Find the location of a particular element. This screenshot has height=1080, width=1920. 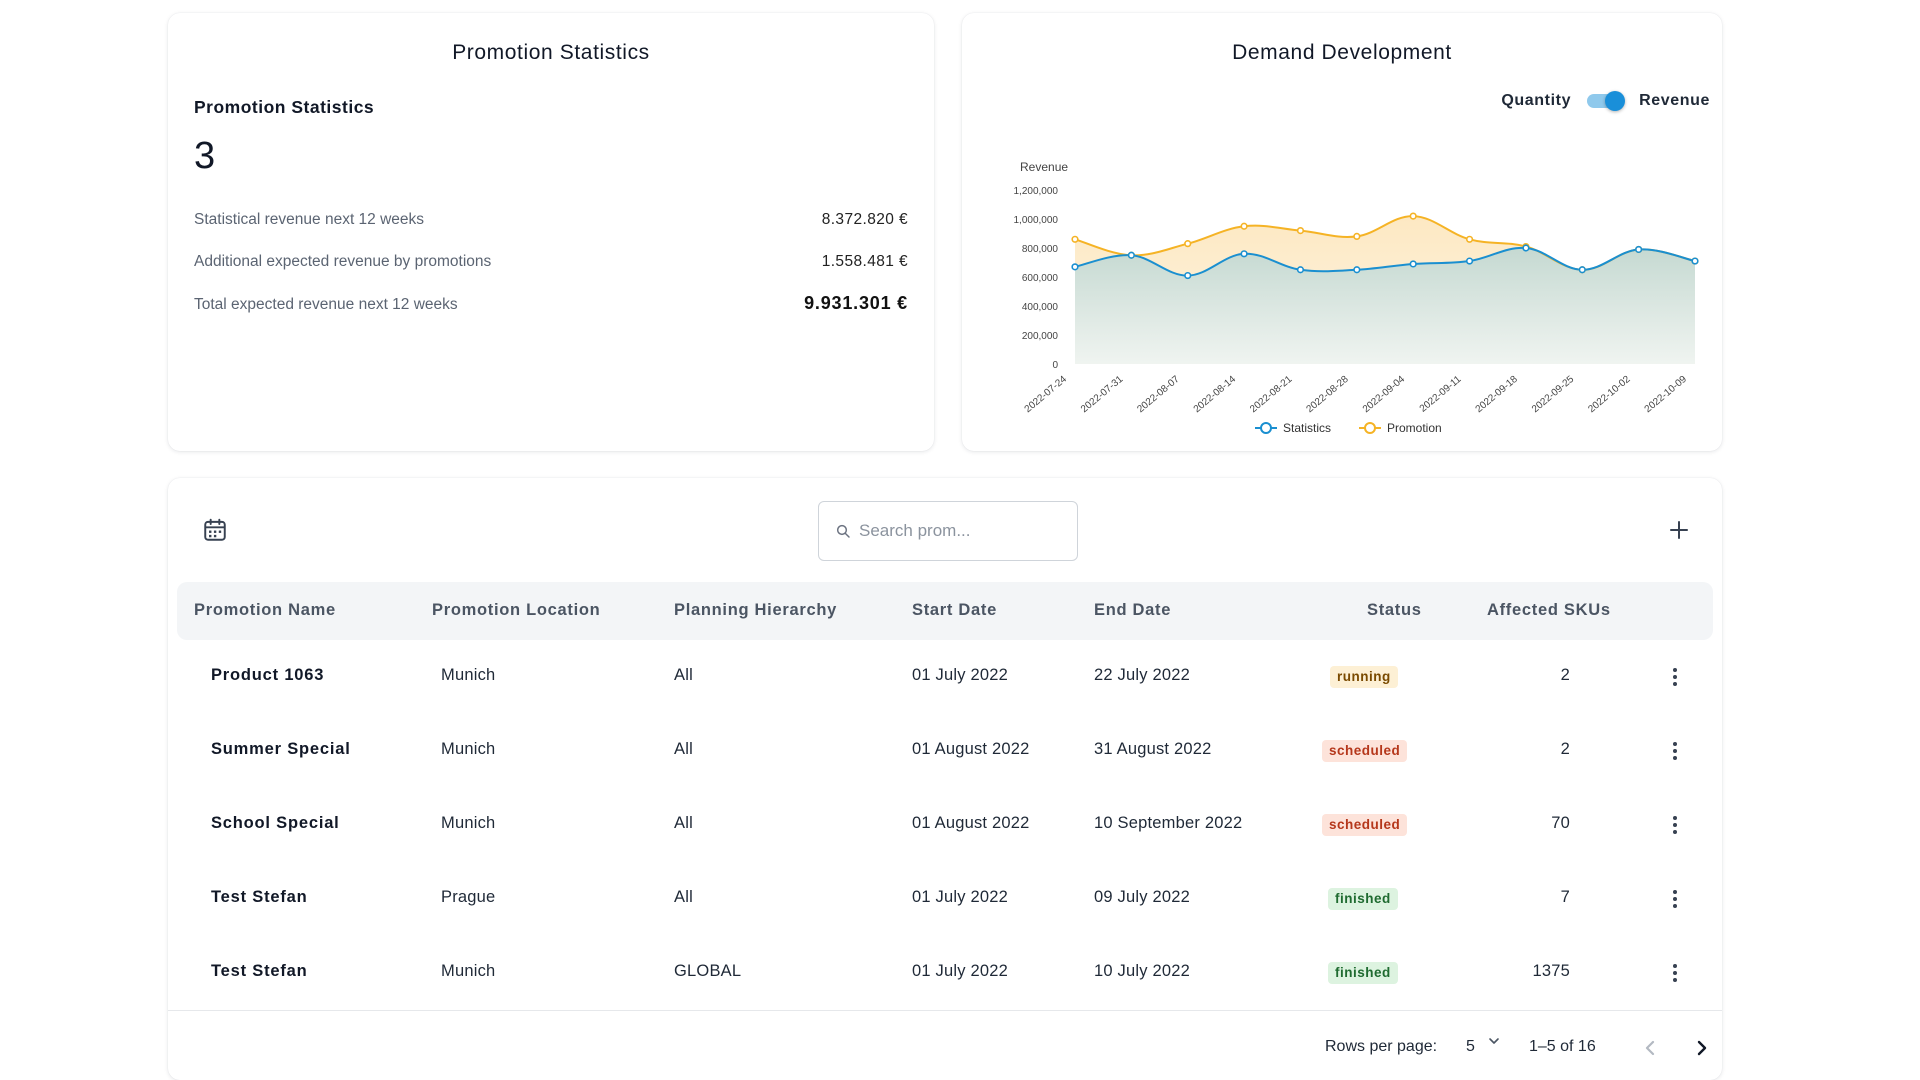

y-tick-label: 800,000 is located at coordinates (1040, 249).